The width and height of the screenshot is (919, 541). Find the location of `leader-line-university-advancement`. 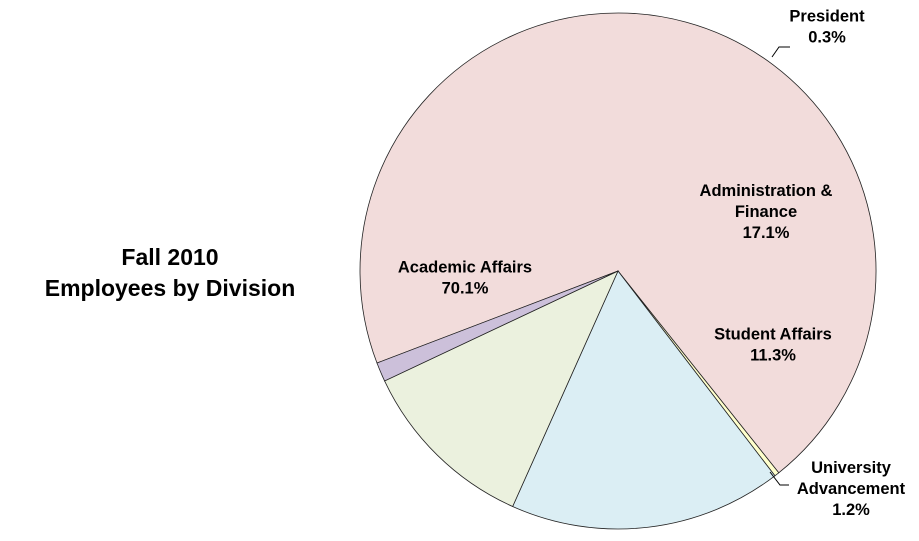

leader-line-university-advancement is located at coordinates (779, 478).